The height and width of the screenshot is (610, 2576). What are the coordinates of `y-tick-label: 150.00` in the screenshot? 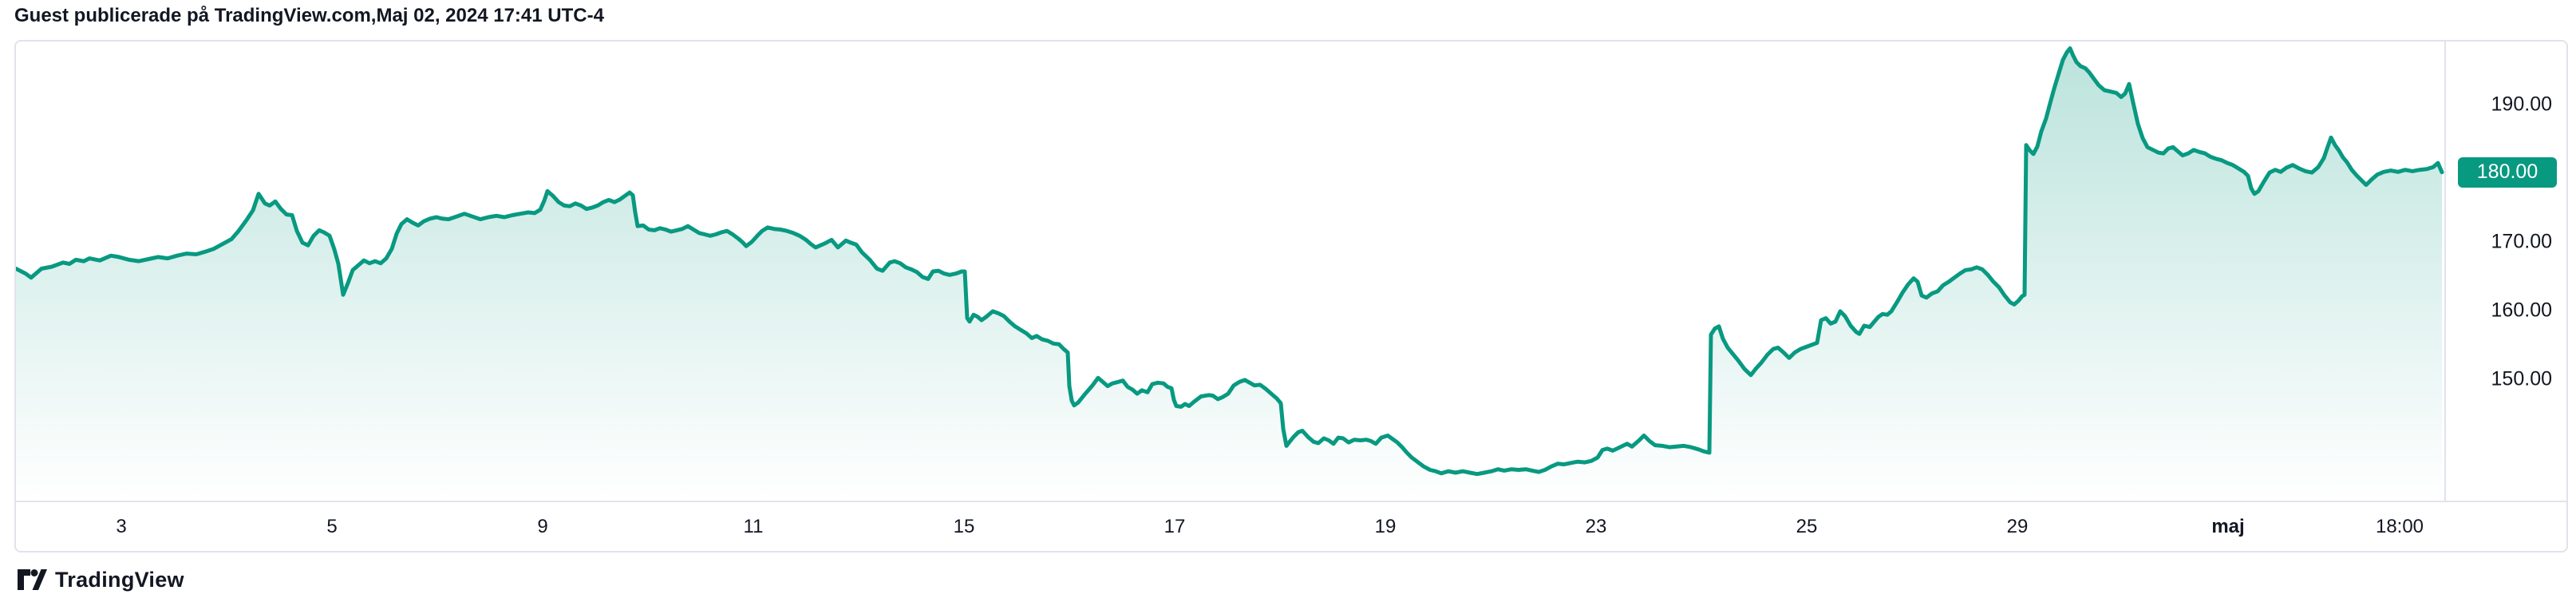 It's located at (2521, 378).